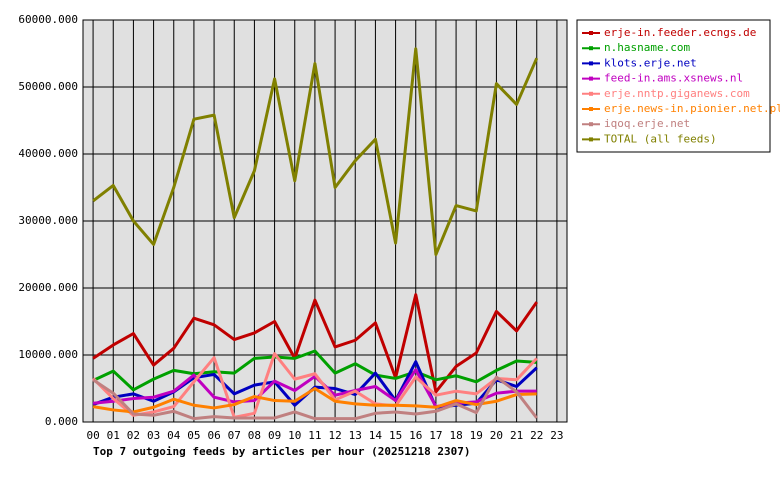 This screenshot has height=480, width=780. What do you see at coordinates (395, 435) in the screenshot?
I see `x-tick-label: 15` at bounding box center [395, 435].